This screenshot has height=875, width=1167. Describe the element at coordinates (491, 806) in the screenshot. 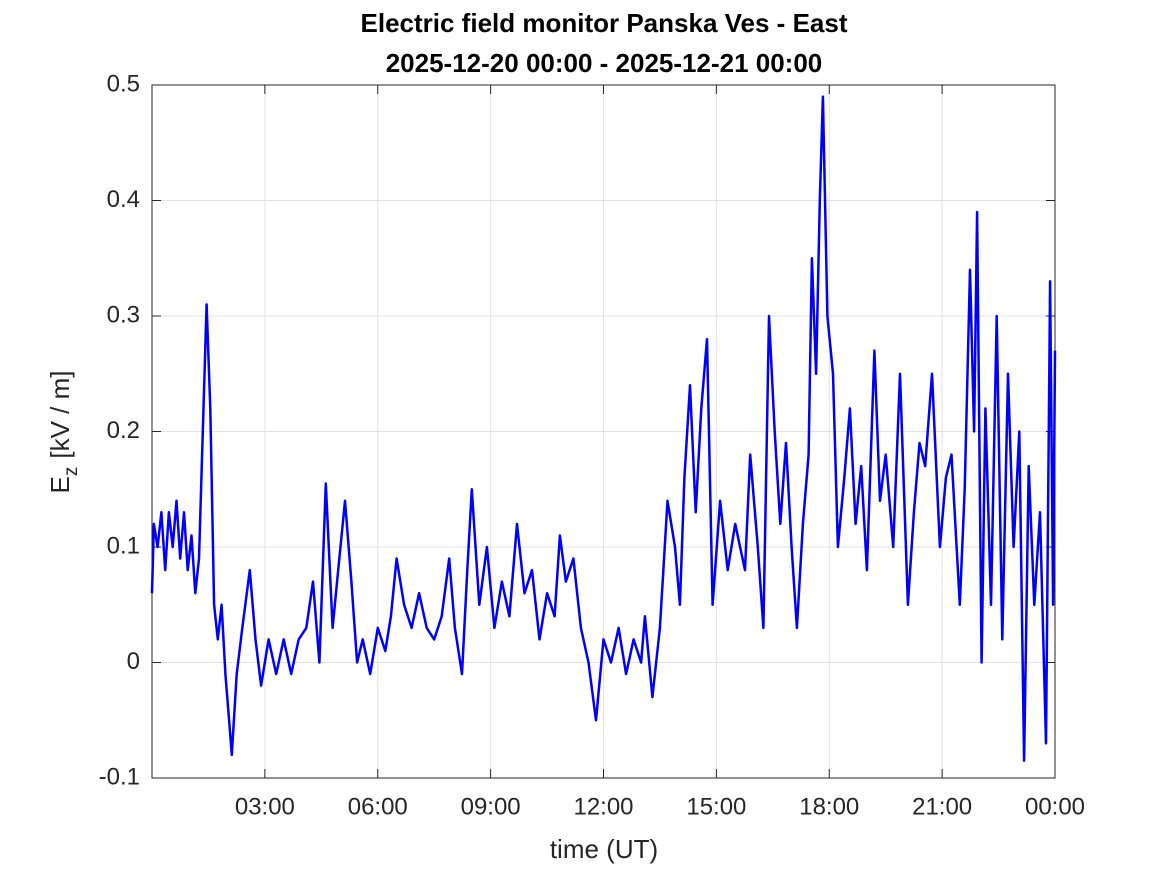

I see `x-tick-label: 09:00` at that location.